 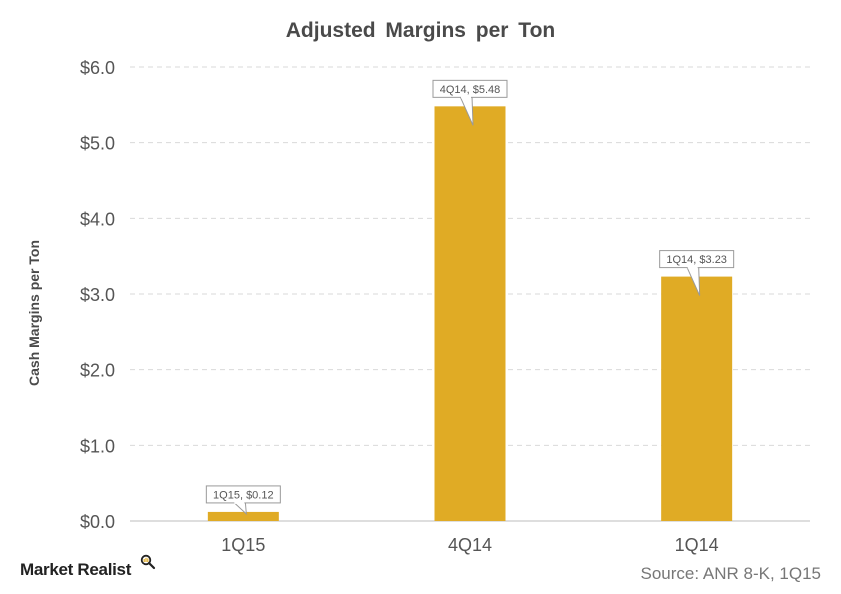 What do you see at coordinates (470, 545) in the screenshot?
I see `x-tick-label: 4Q14` at bounding box center [470, 545].